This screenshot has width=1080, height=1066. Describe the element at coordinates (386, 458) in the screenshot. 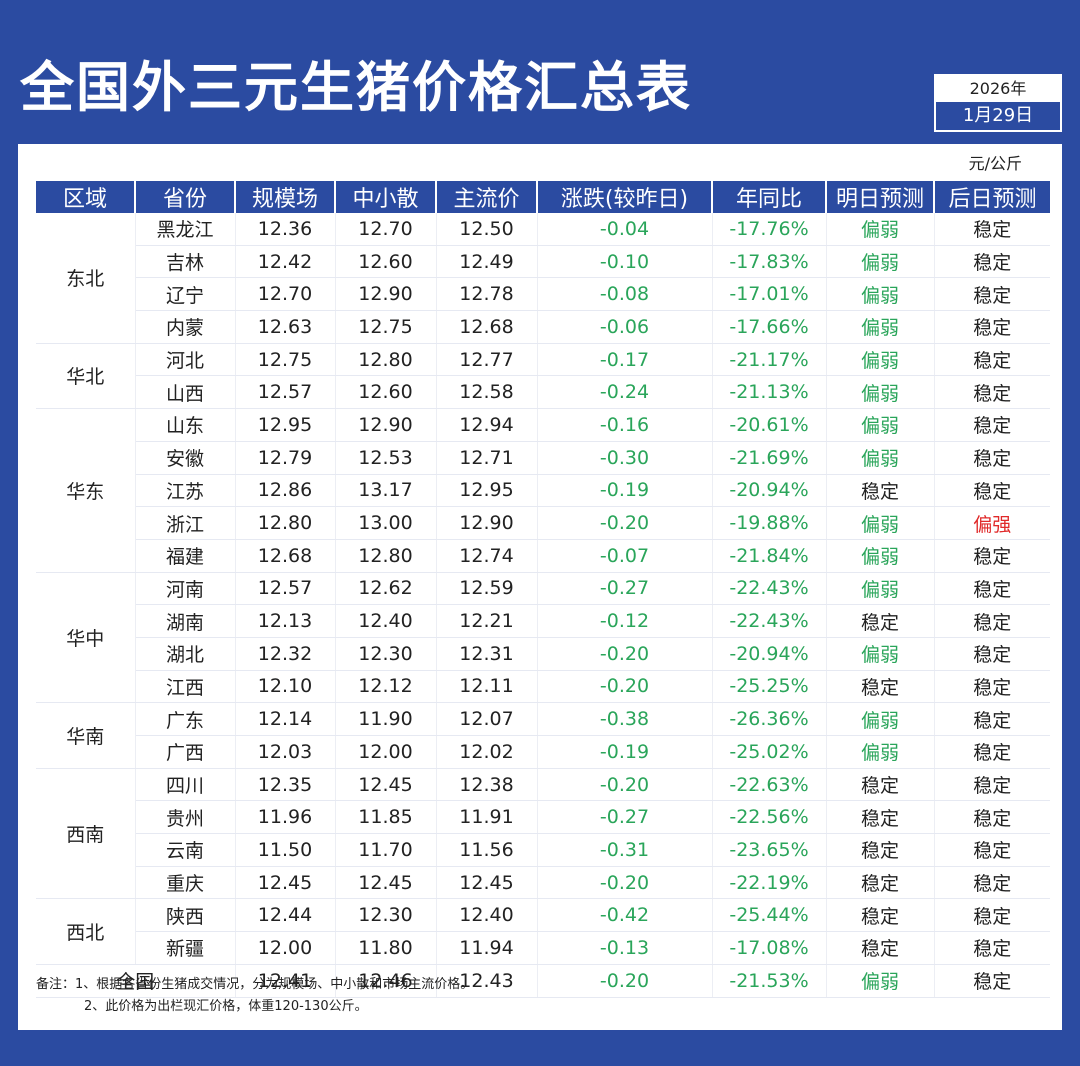

I see `small-farm-price: 12.53` at that location.